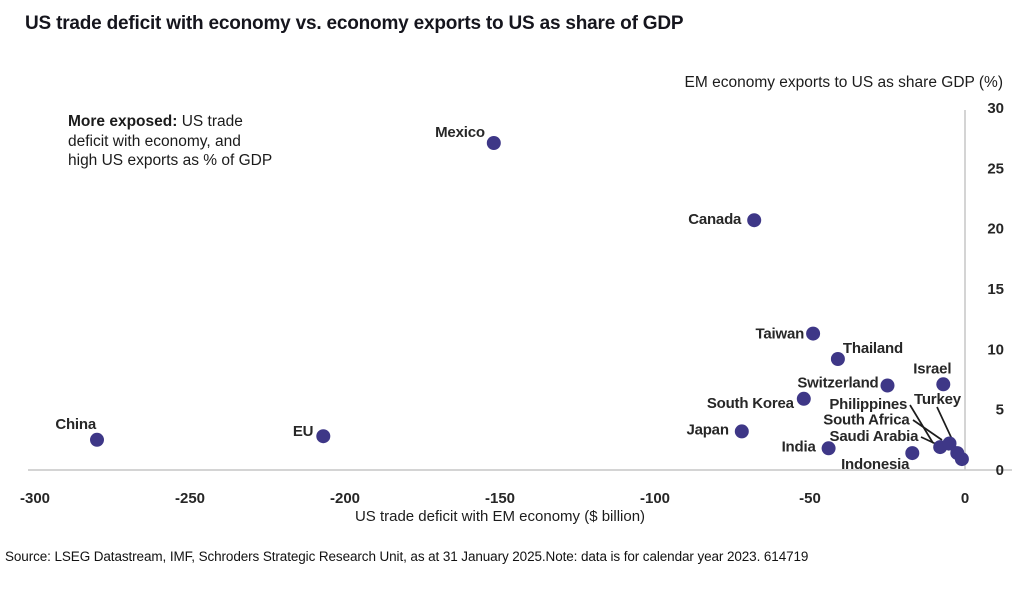 The image size is (1024, 592). What do you see at coordinates (837, 359) in the screenshot?
I see `data-point-thailand` at bounding box center [837, 359].